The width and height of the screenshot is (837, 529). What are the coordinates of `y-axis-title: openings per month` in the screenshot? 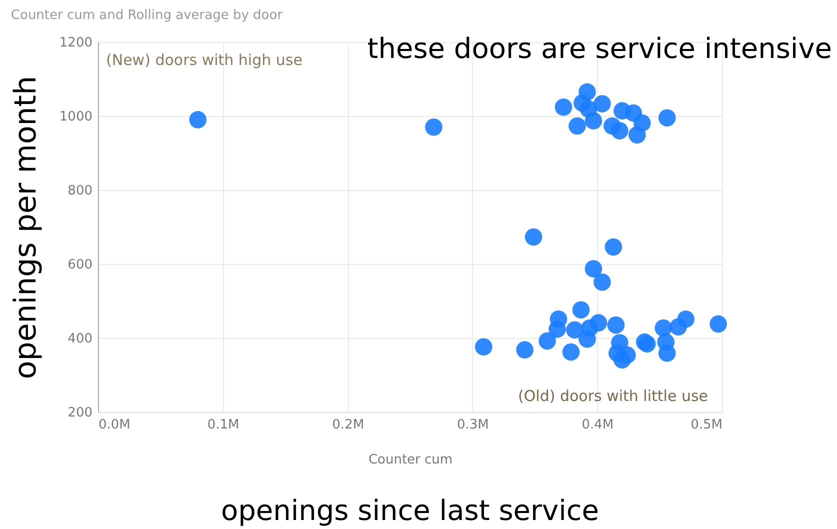 It's located at (26, 228).